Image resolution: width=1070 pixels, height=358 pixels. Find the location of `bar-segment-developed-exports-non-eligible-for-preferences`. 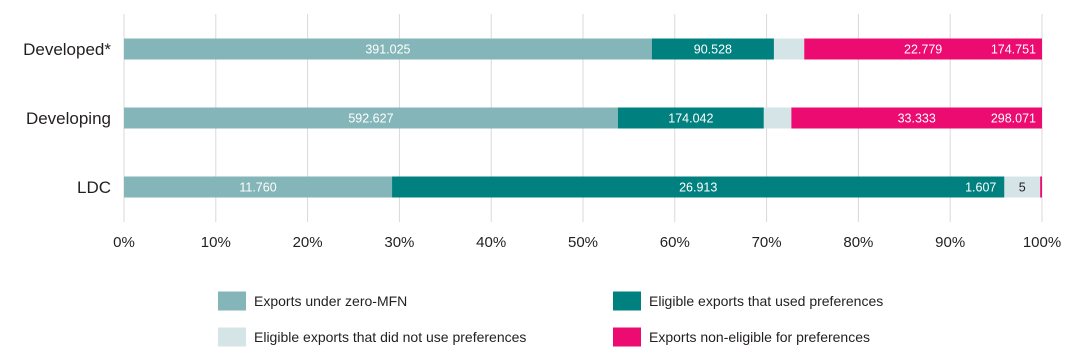

bar-segment-developed-exports-non-eligible-for-preferences is located at coordinates (923, 49).